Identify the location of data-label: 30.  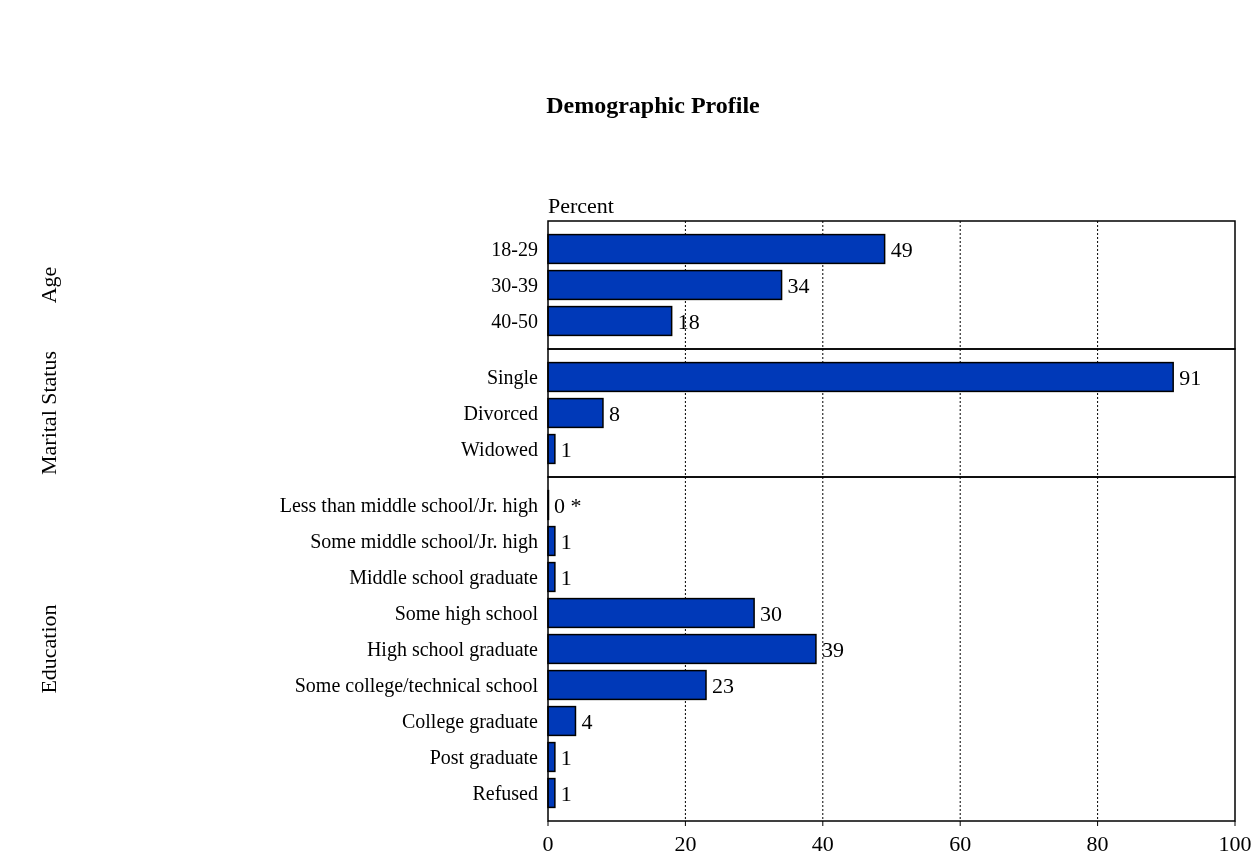
(771, 613).